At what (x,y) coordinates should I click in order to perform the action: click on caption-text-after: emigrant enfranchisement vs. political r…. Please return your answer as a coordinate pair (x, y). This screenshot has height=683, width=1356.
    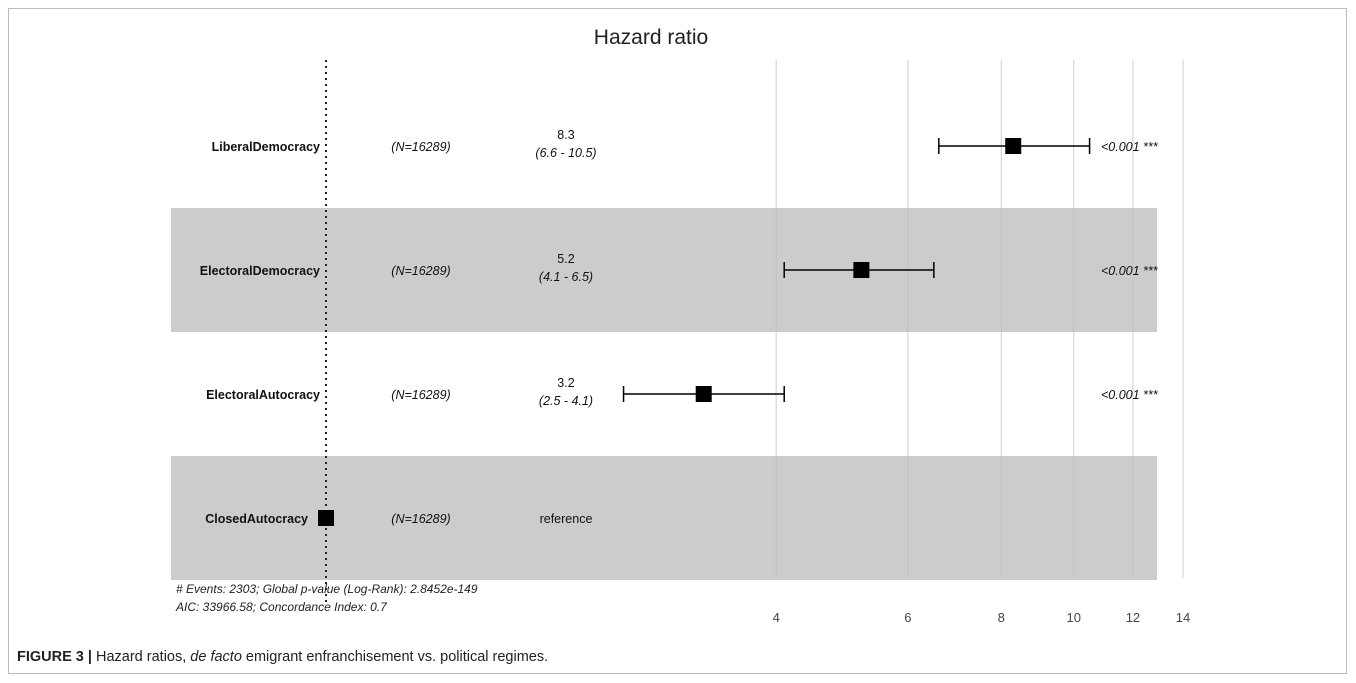
    Looking at the image, I should click on (395, 657).